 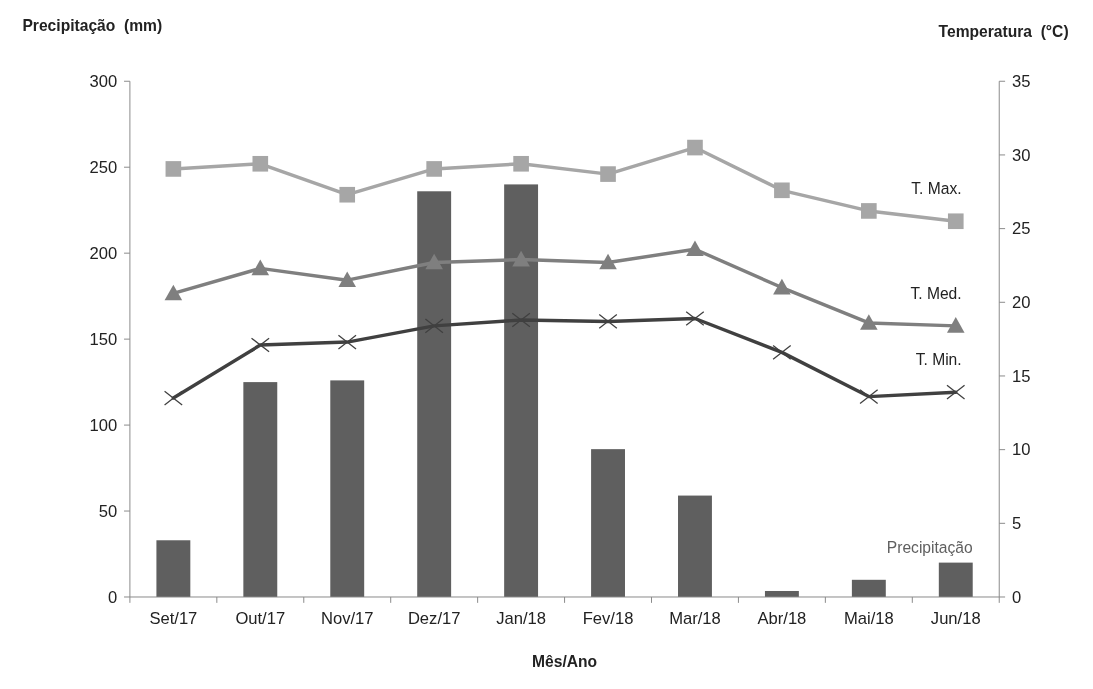 What do you see at coordinates (1016, 597) in the screenshot?
I see `y2-tick-label: 0` at bounding box center [1016, 597].